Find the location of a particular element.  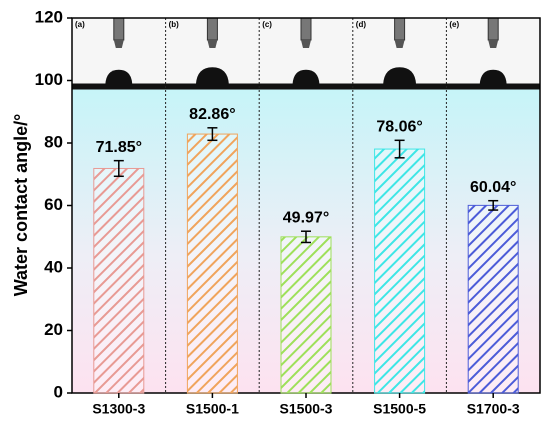

x-tick-label: S1500-5 is located at coordinates (399, 409).